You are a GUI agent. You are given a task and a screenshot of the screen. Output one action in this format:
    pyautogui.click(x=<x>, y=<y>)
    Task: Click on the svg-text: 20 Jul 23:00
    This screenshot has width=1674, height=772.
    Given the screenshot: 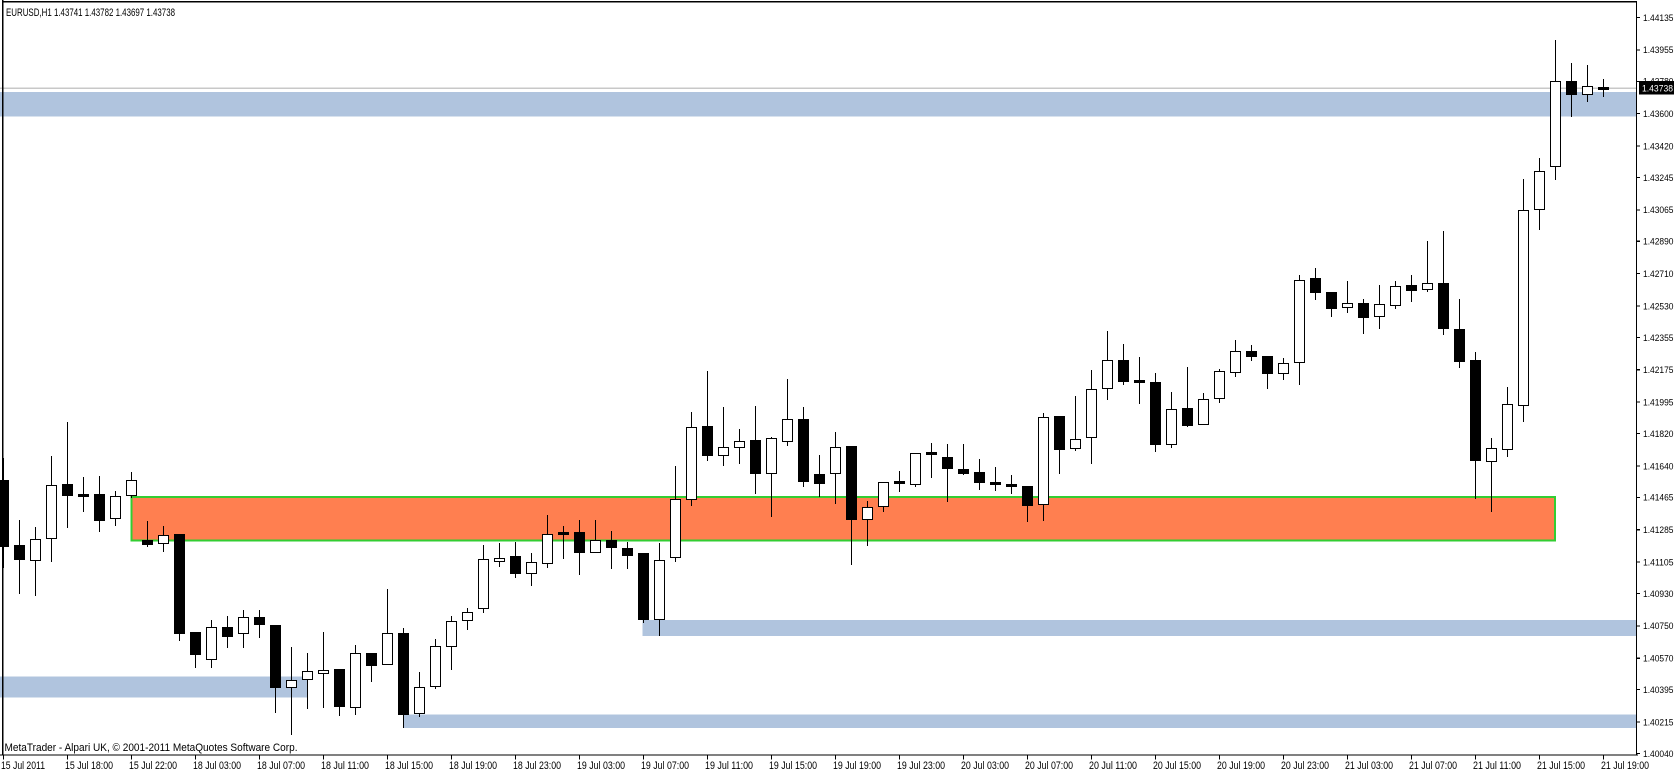 What is the action you would take?
    pyautogui.click(x=1305, y=766)
    